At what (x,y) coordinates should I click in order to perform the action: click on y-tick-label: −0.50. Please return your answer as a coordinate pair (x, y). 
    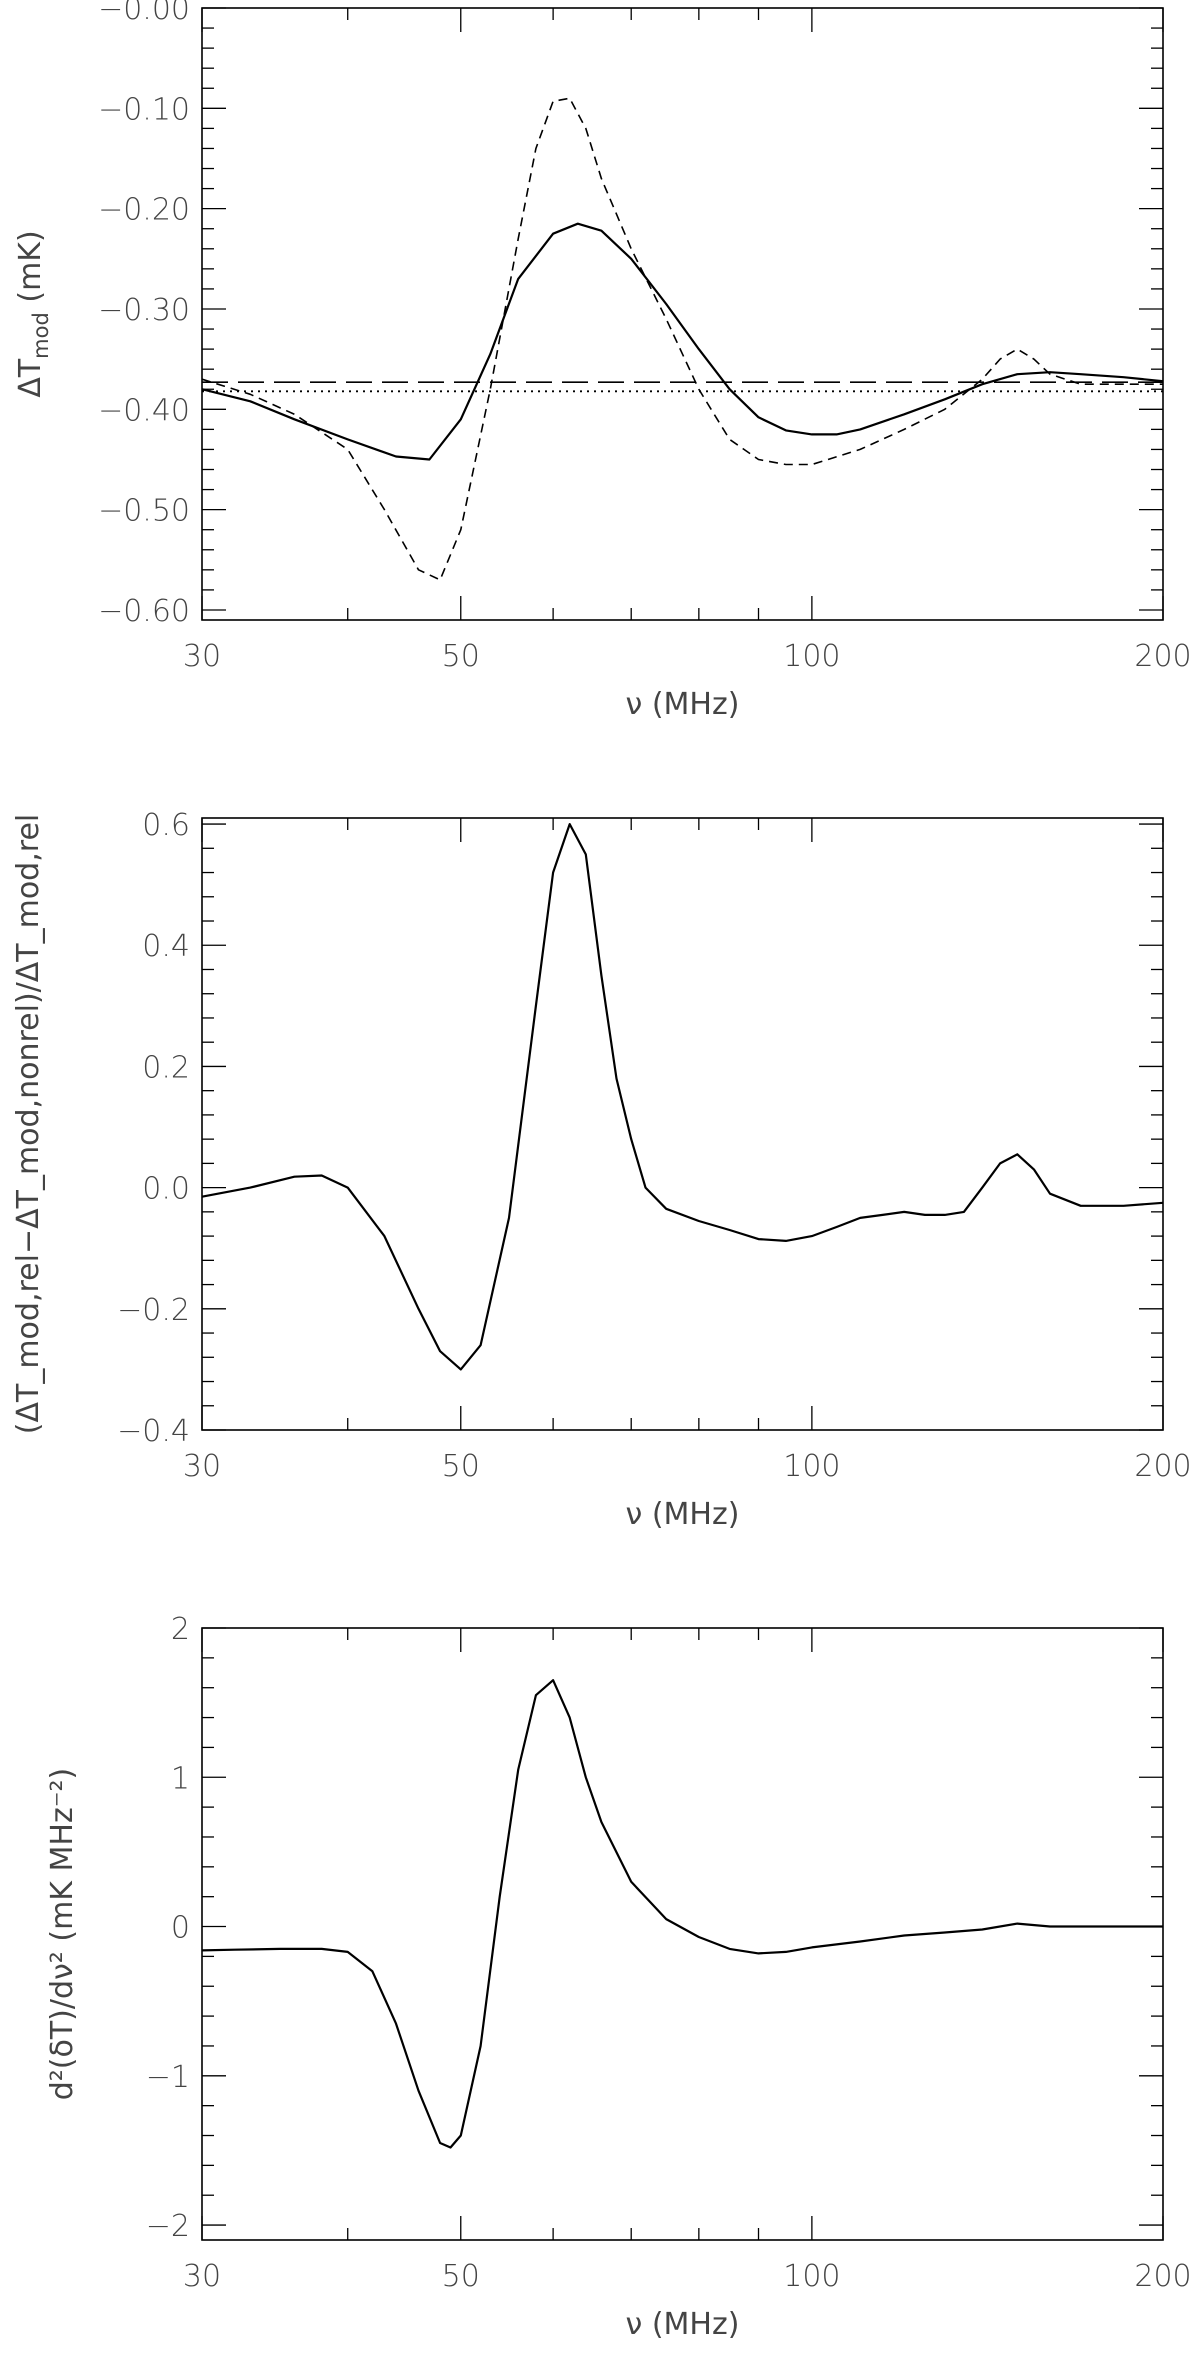
    Looking at the image, I should click on (144, 511).